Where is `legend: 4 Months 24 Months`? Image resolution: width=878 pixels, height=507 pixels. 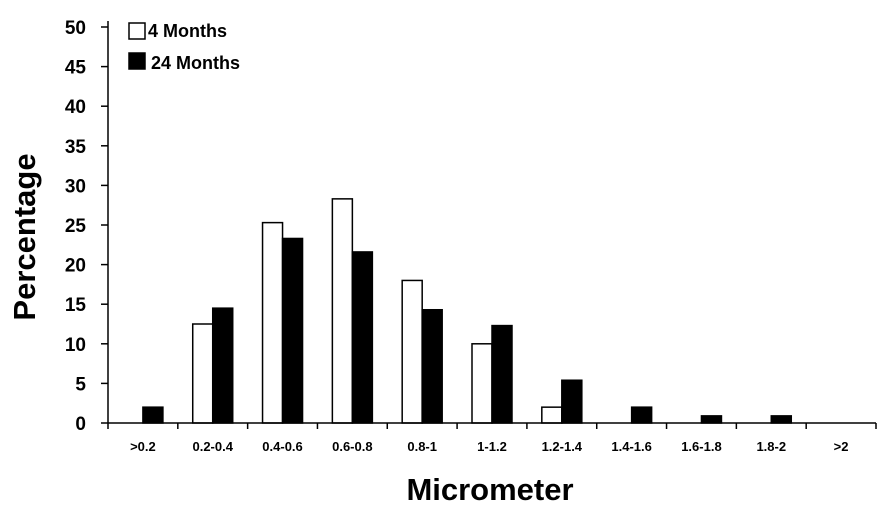
legend: 4 Months 24 Months is located at coordinates (184, 47).